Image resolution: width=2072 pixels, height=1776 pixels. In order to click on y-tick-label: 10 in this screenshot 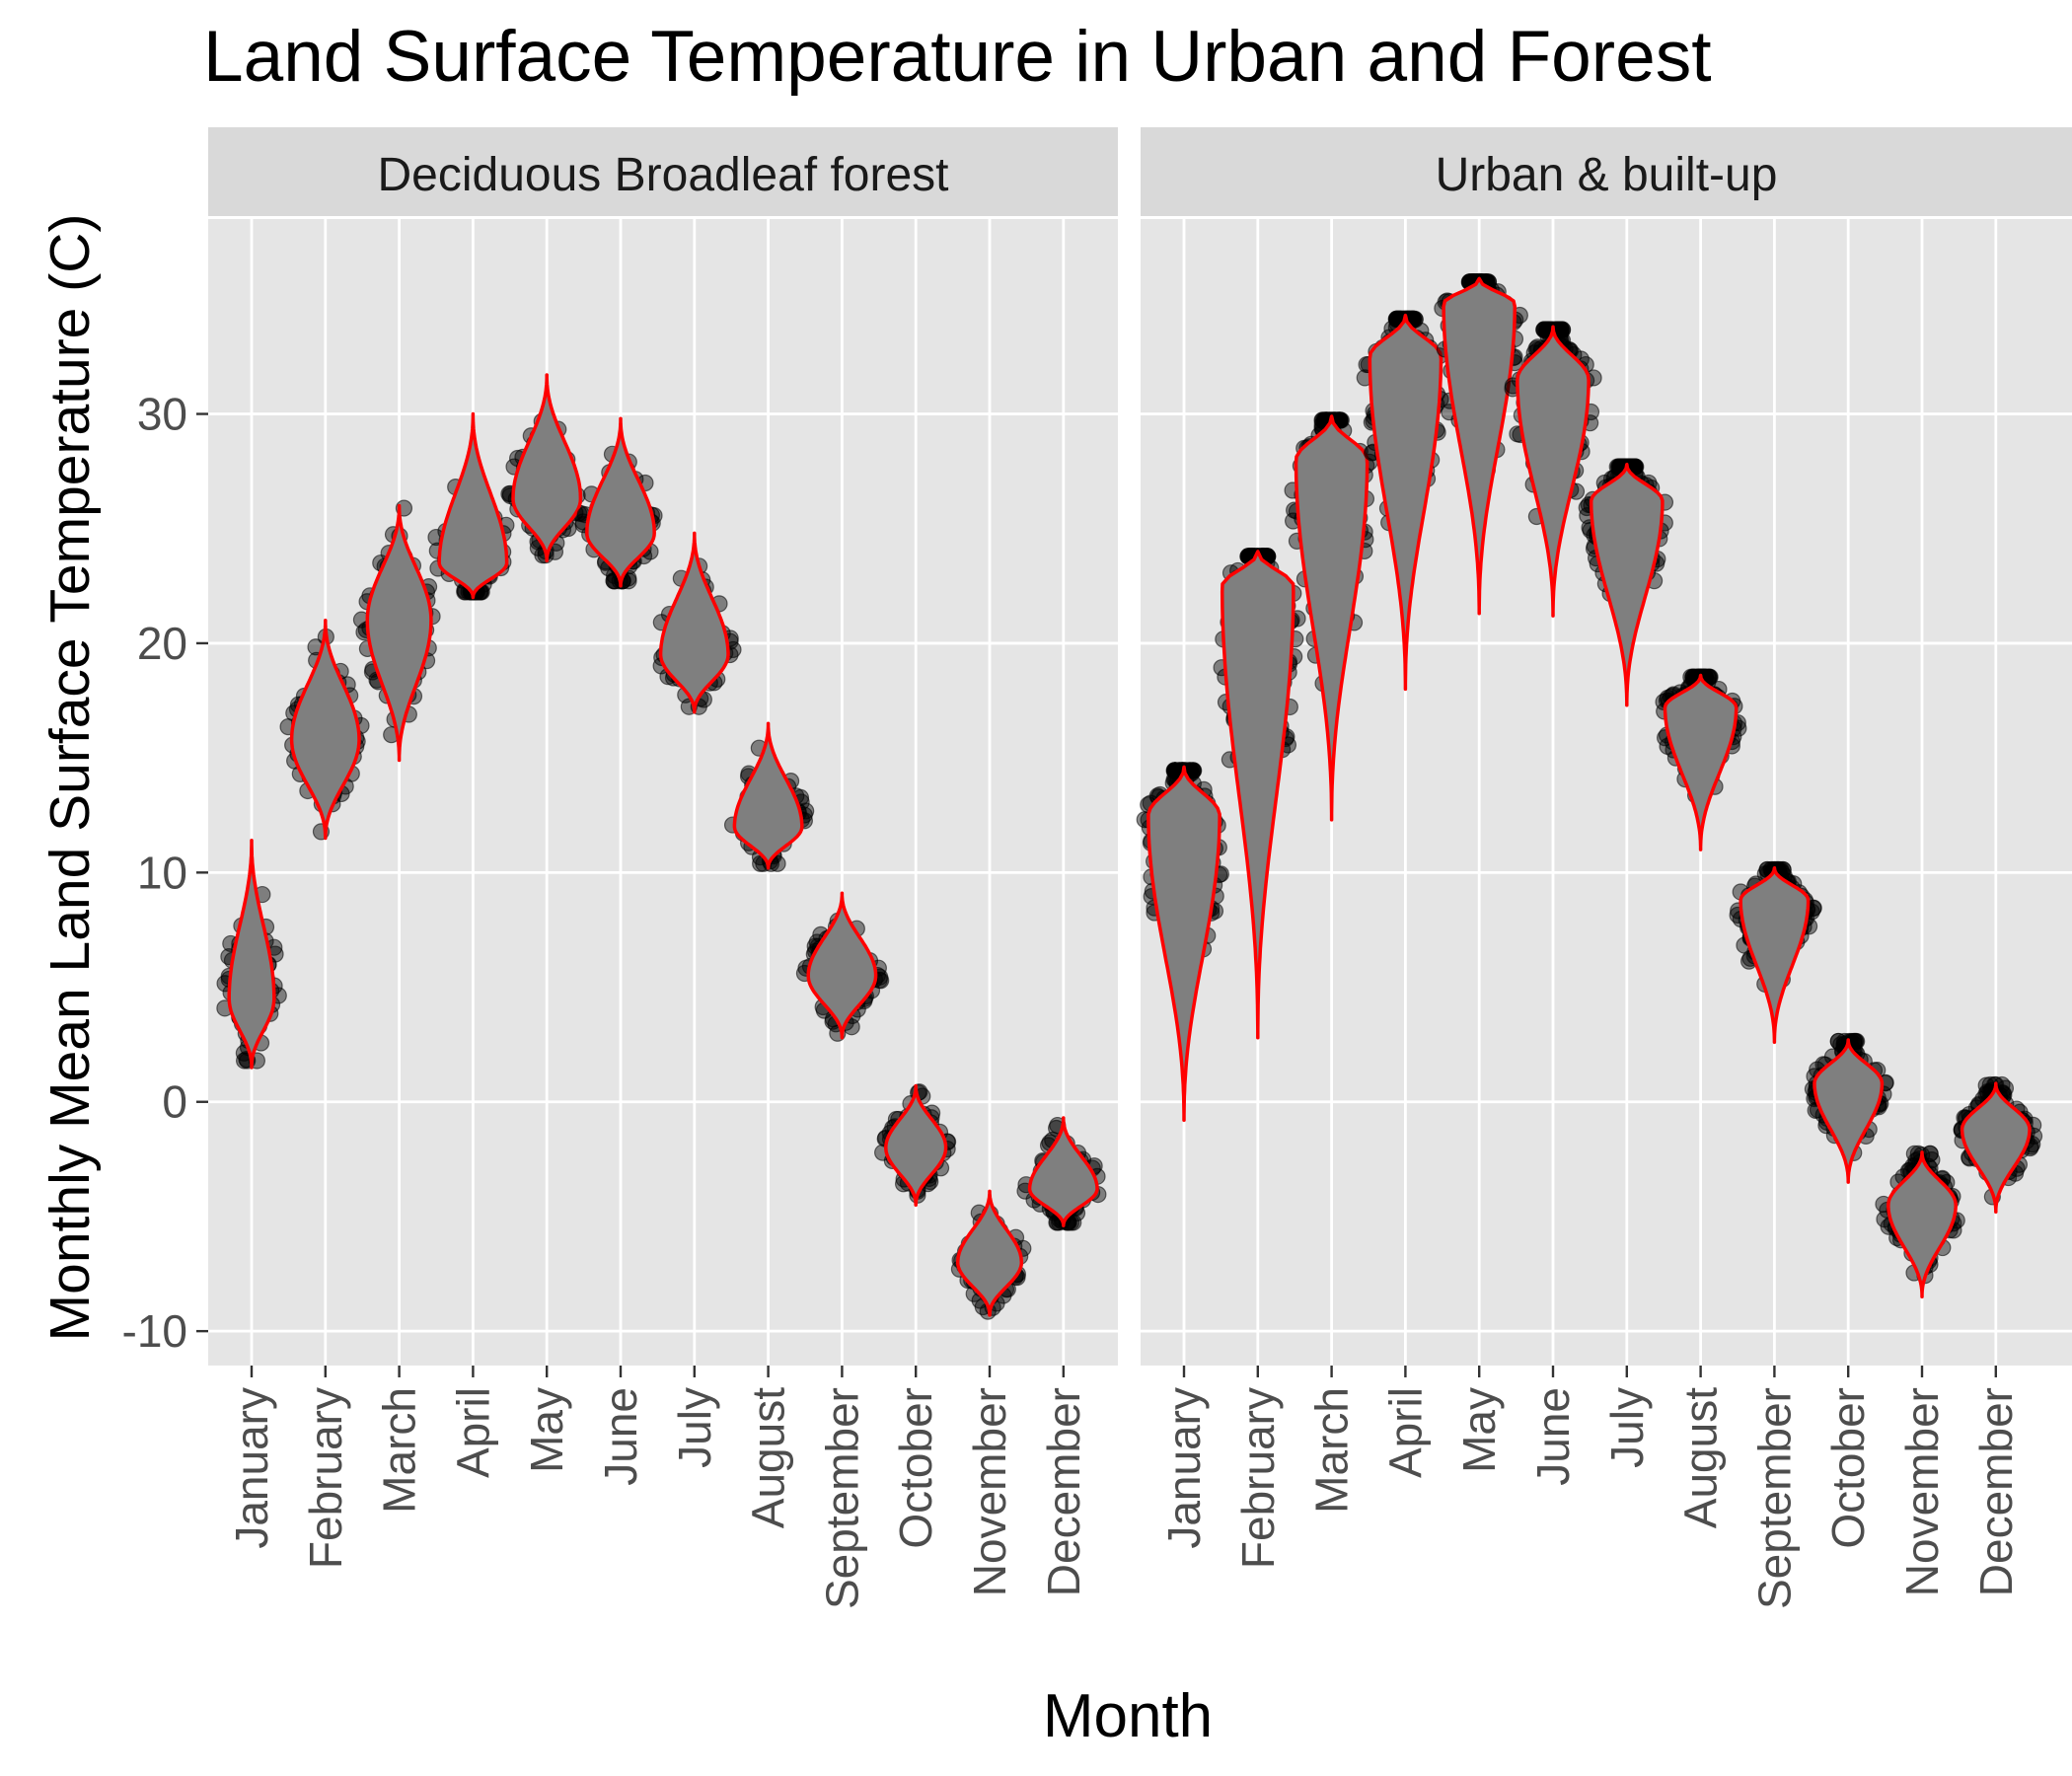, I will do `click(162, 873)`.